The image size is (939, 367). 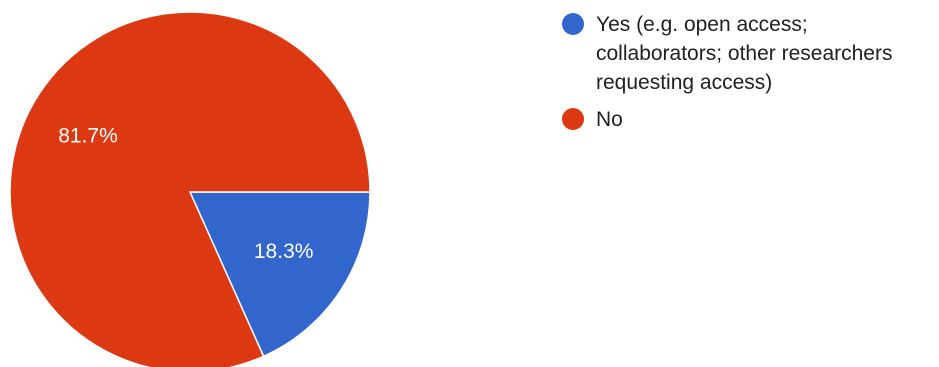 I want to click on legend-swatch-yes, so click(x=573, y=24).